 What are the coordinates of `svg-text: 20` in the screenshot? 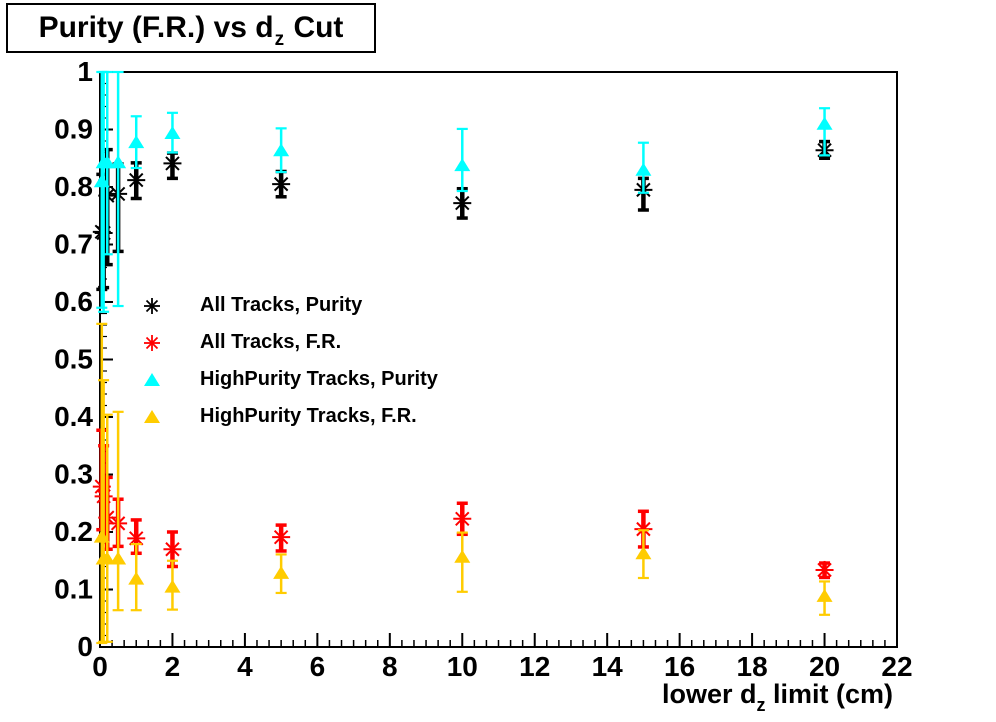 It's located at (824, 666).